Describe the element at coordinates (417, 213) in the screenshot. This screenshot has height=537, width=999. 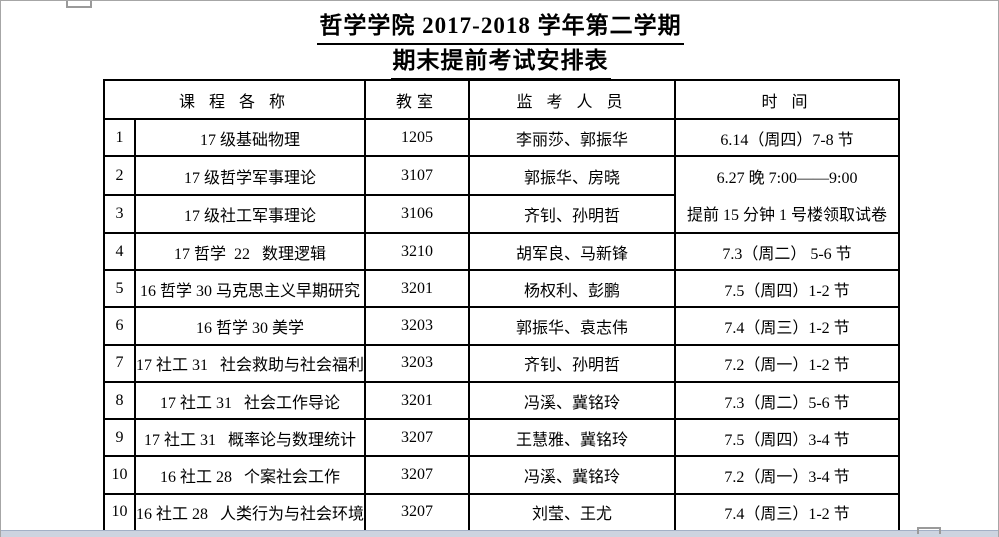
I see `room-number: 3106` at that location.